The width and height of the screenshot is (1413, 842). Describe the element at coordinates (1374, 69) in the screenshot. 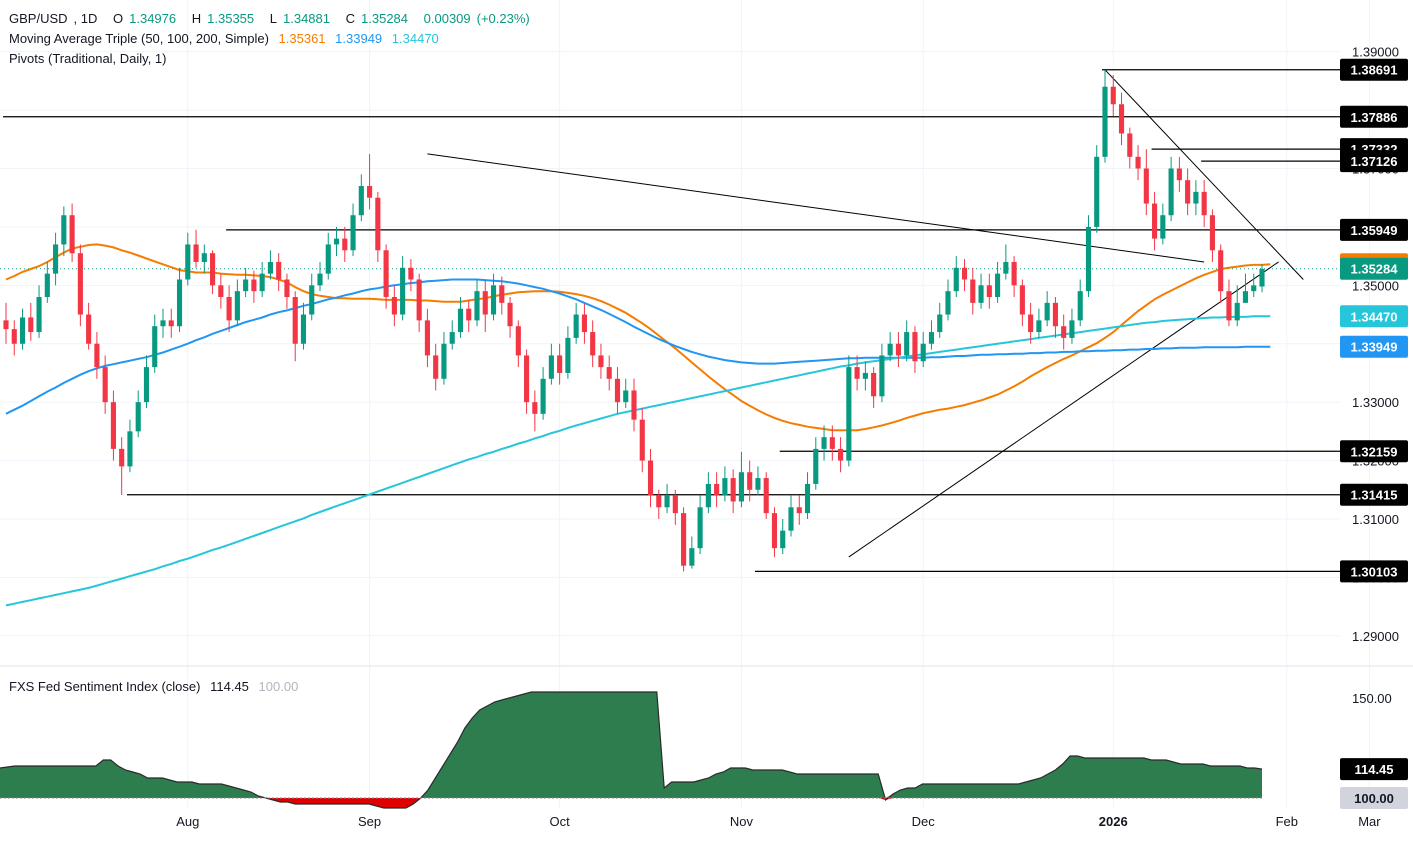

I see `pivot-tag: 1.38691` at that location.